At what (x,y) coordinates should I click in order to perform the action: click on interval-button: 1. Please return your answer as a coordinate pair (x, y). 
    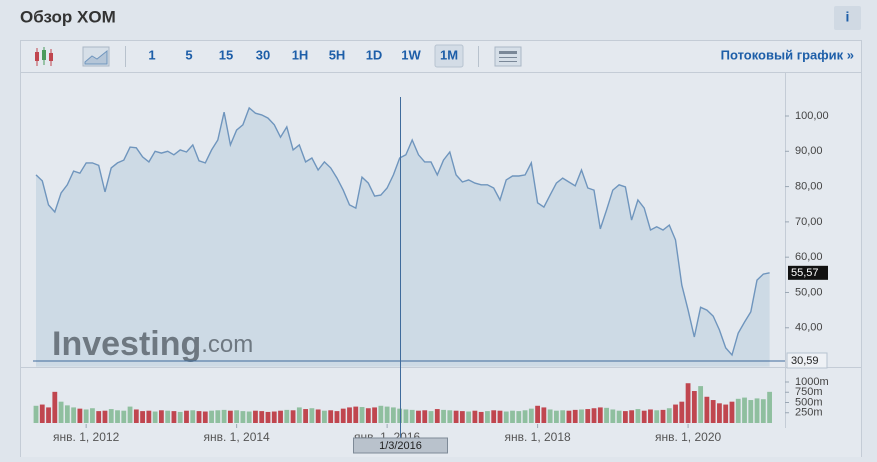
    Looking at the image, I should click on (151, 54).